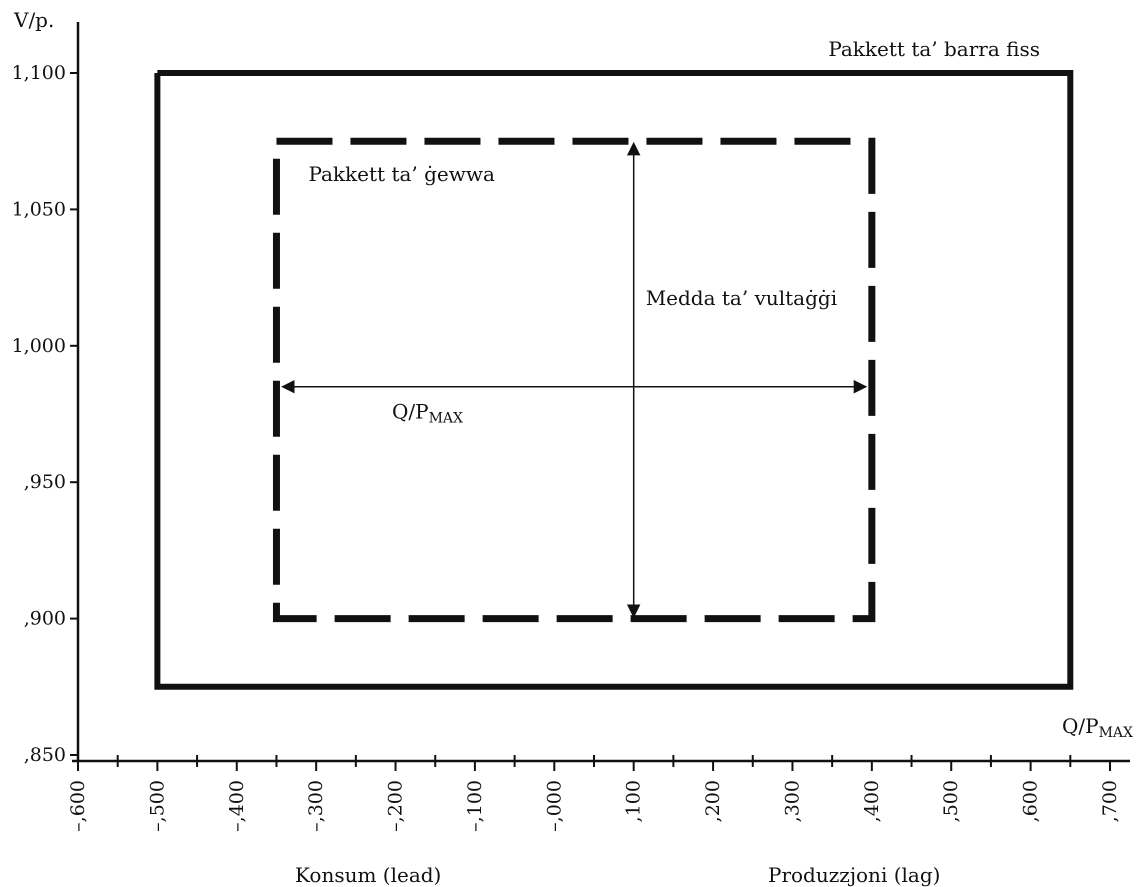  I want to click on y-tick-label: 1,000, so click(39, 346).